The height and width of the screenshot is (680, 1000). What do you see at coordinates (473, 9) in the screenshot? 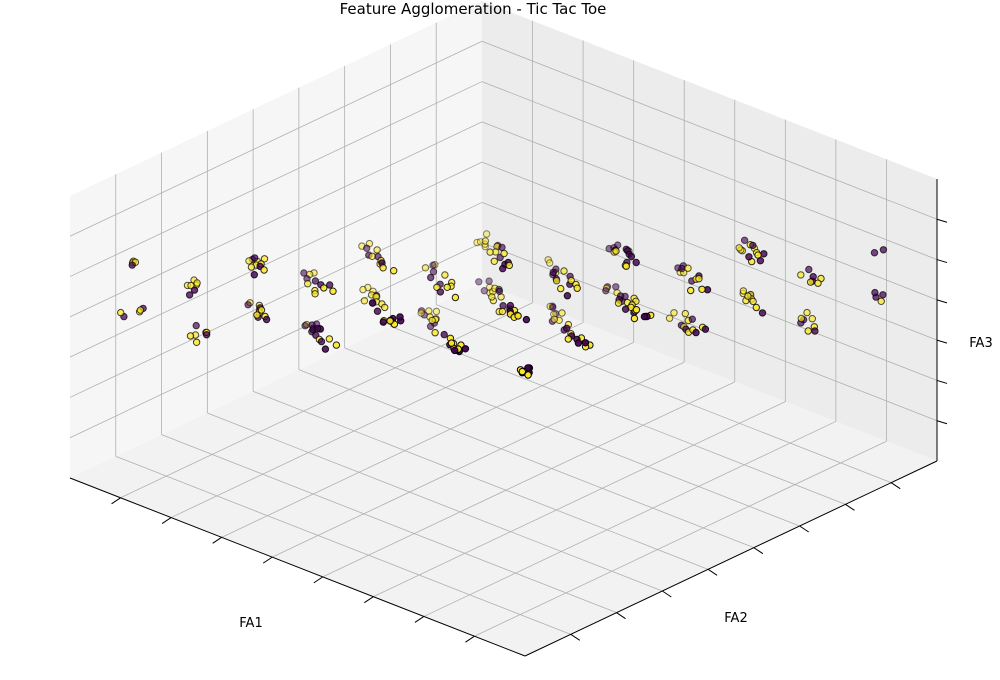
I see `chart-title: Feature Agglomeration - Tic Tac Toe` at bounding box center [473, 9].